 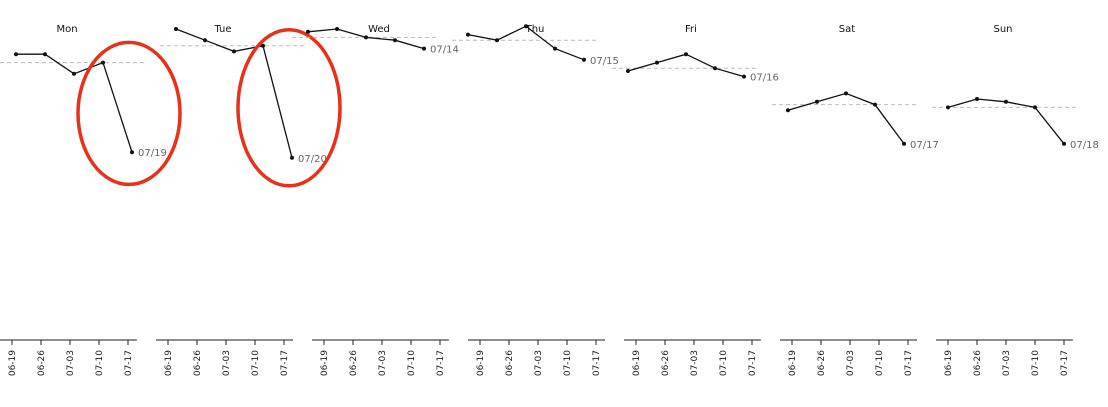 What do you see at coordinates (851, 363) in the screenshot?
I see `x-tick-label-sat-2: 07-03` at bounding box center [851, 363].